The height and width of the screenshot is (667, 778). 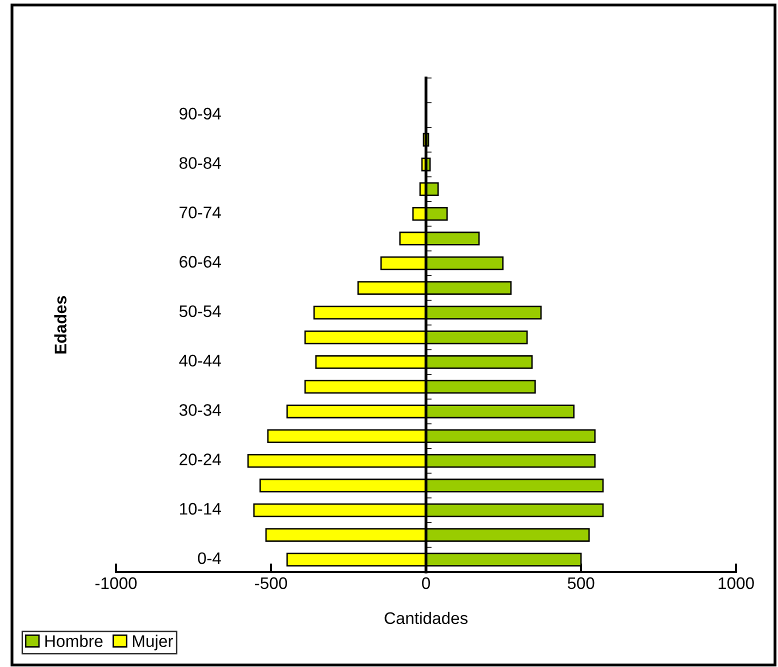 I want to click on legend-label: Hombre, so click(x=74, y=641).